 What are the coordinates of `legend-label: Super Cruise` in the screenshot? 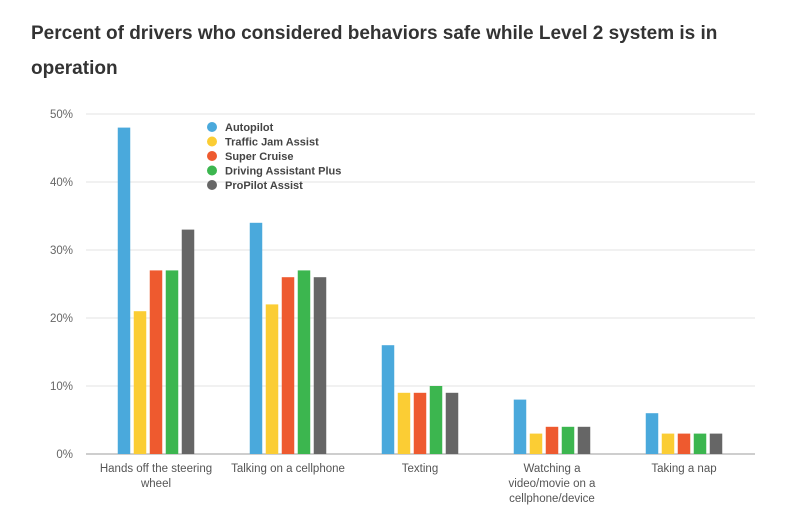 It's located at (259, 157).